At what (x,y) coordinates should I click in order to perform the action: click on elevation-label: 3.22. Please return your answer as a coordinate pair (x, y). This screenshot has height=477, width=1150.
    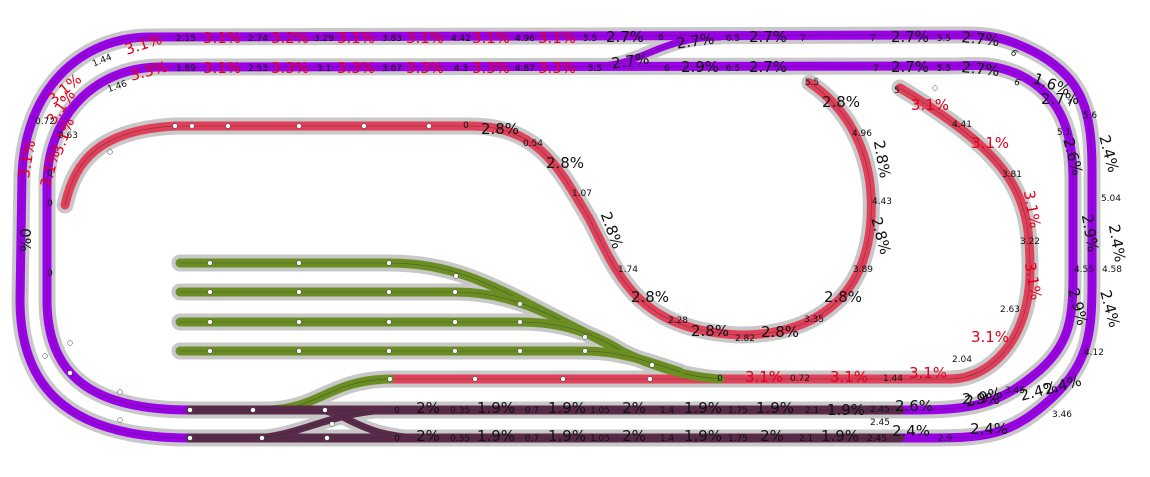
    Looking at the image, I should click on (1030, 242).